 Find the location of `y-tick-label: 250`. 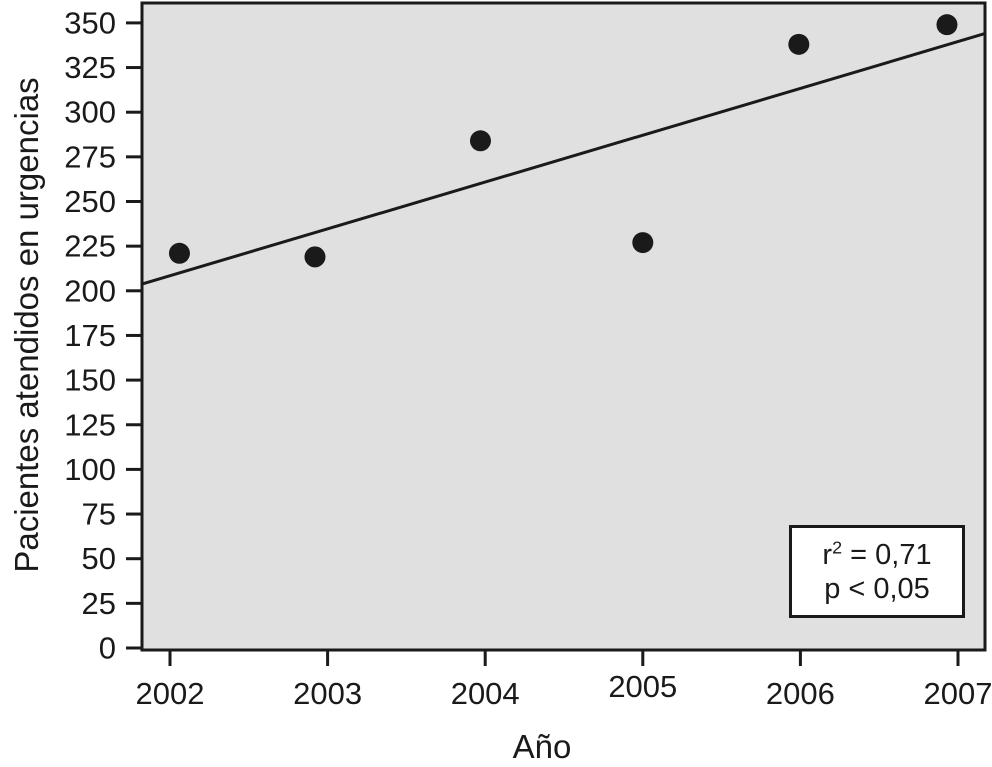

y-tick-label: 250 is located at coordinates (90, 201).